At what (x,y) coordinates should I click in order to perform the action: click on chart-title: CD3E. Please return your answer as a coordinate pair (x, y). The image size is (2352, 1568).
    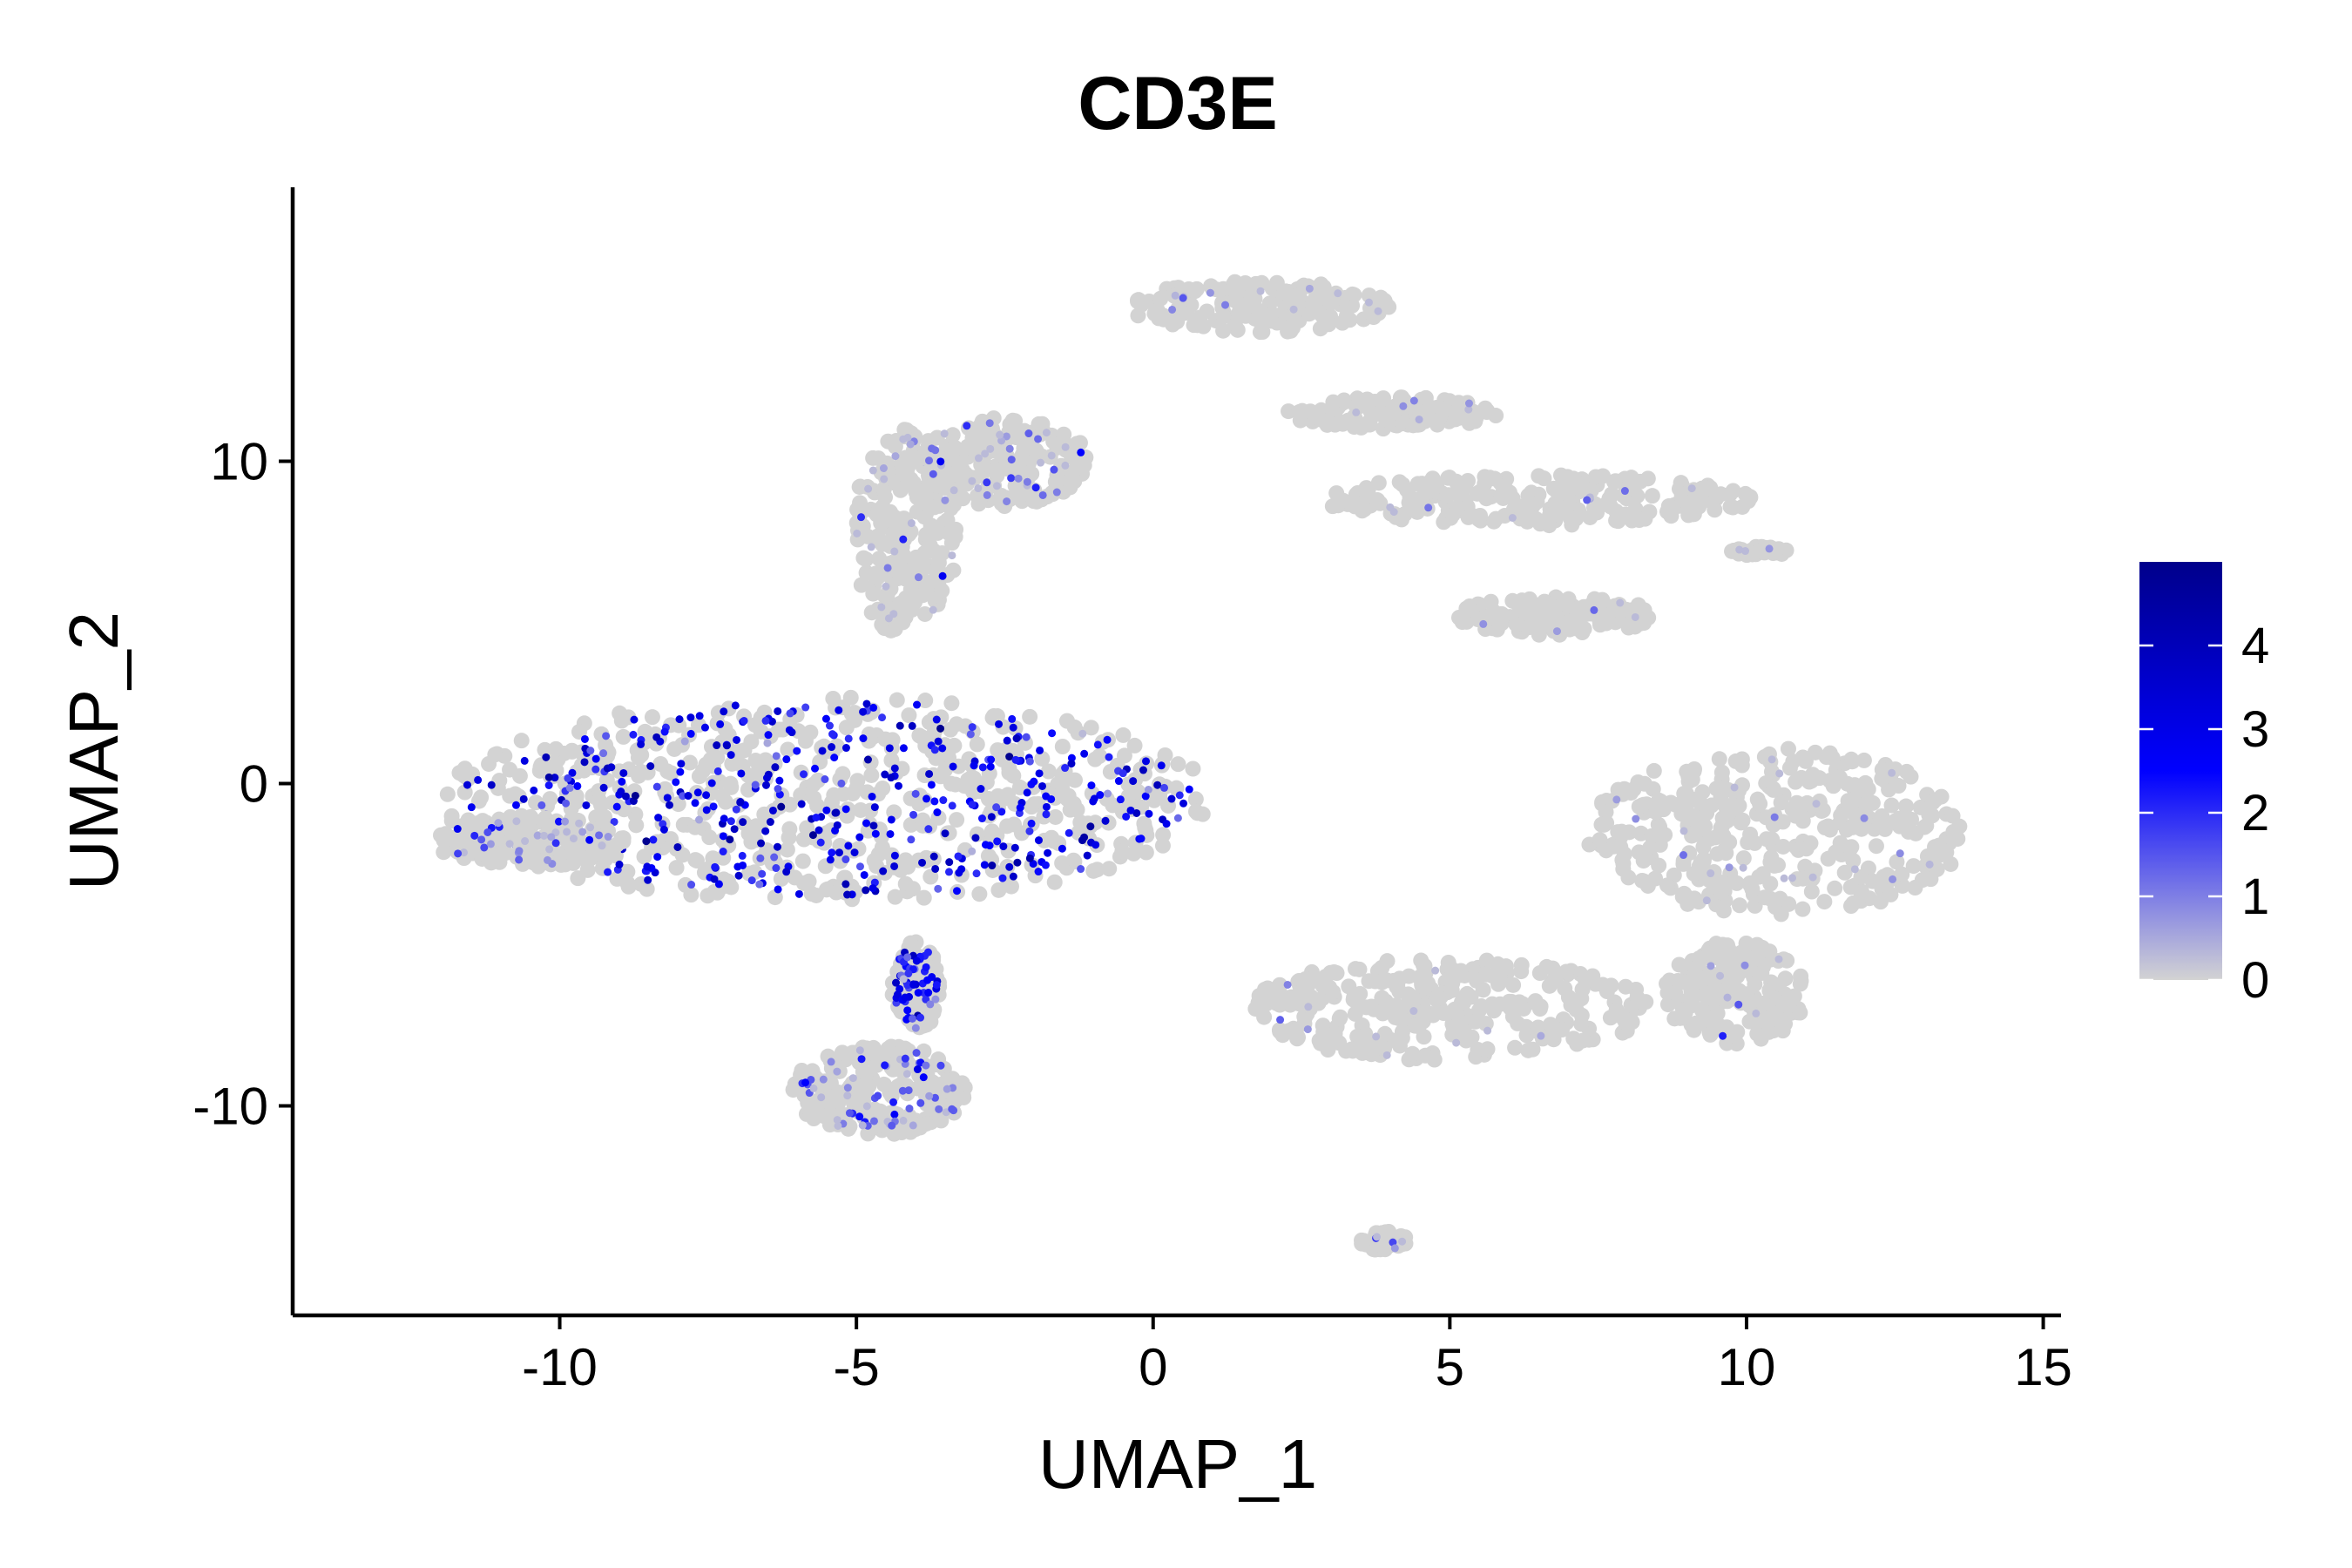
    Looking at the image, I should click on (1177, 103).